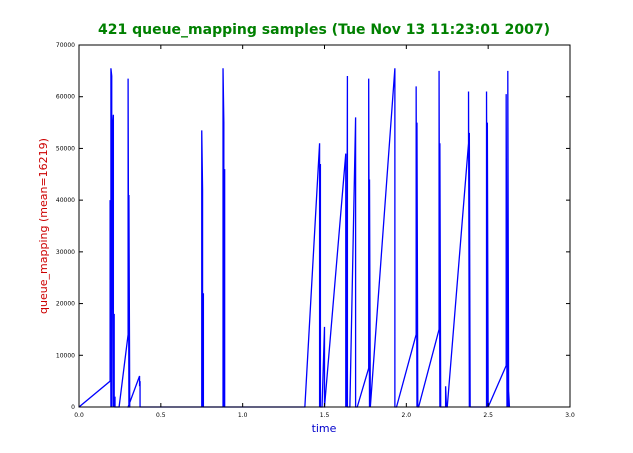 Image resolution: width=633 pixels, height=453 pixels. Describe the element at coordinates (65, 304) in the screenshot. I see `y-tick-label: 20000` at that location.